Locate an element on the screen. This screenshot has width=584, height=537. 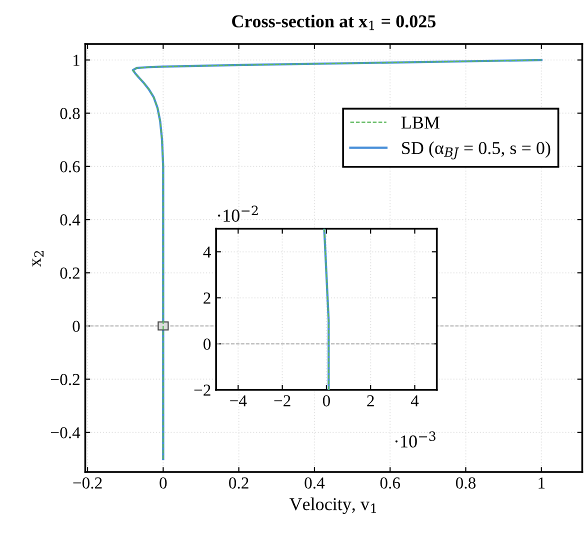
x-tick-label: 1 is located at coordinates (541, 482).